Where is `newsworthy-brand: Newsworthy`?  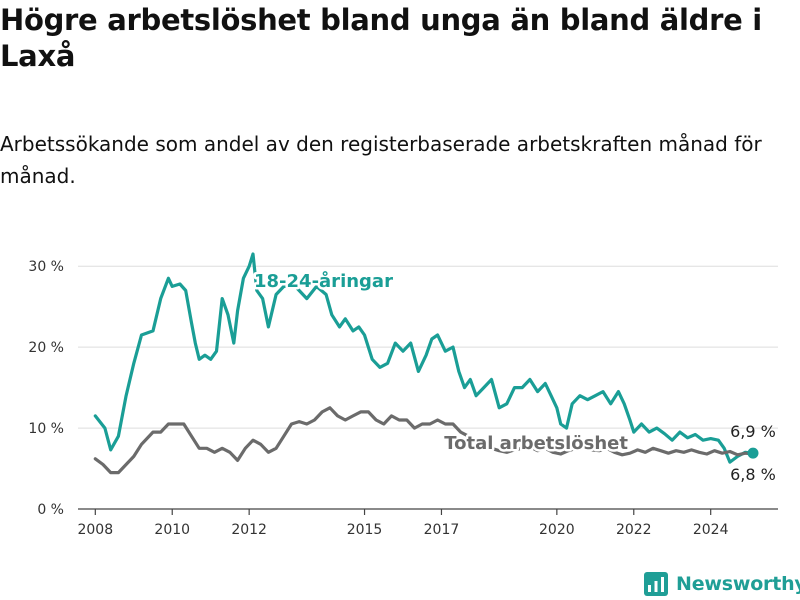 newsworthy-brand: Newsworthy is located at coordinates (722, 584).